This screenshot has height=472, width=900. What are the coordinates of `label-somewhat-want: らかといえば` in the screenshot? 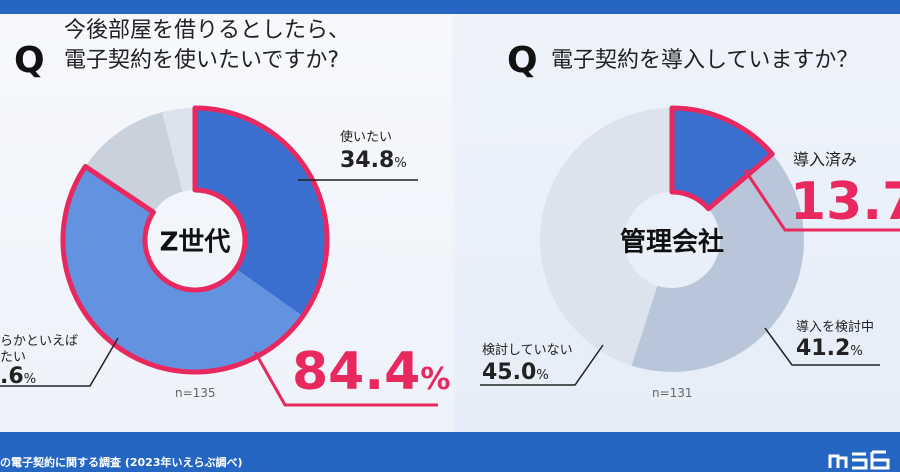 It's located at (39, 341).